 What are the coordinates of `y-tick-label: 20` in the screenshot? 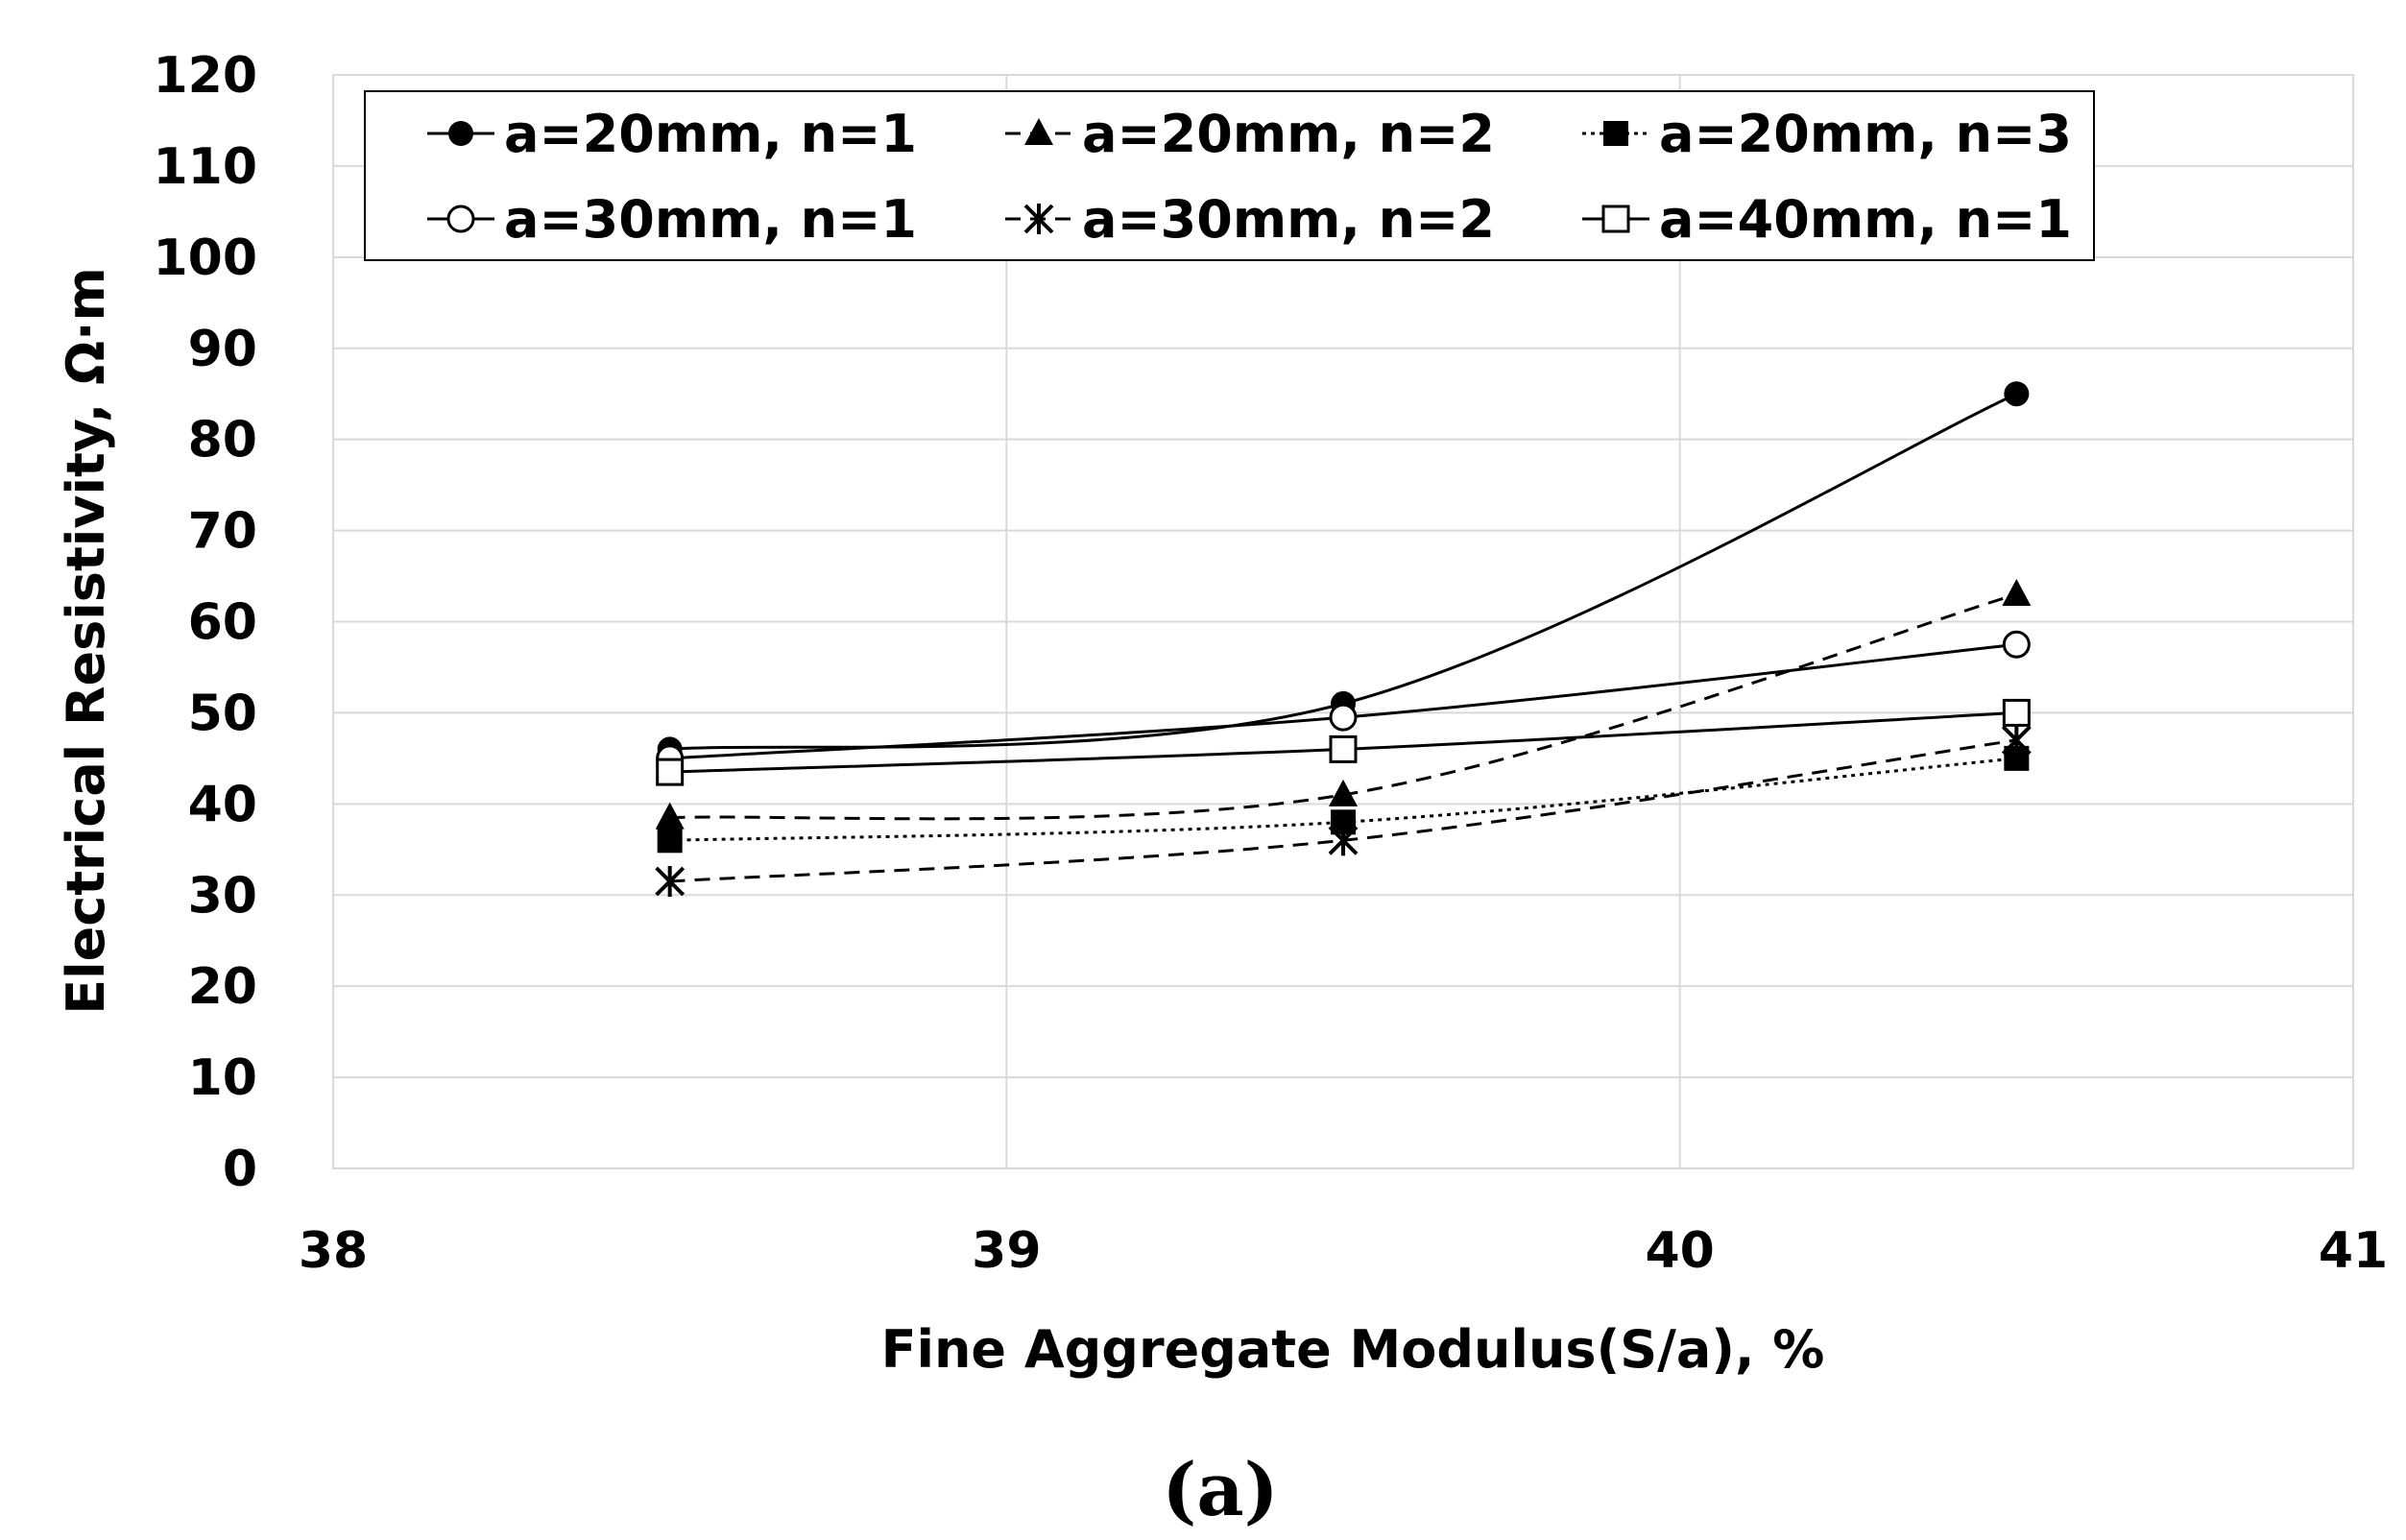 It's located at (222, 987).